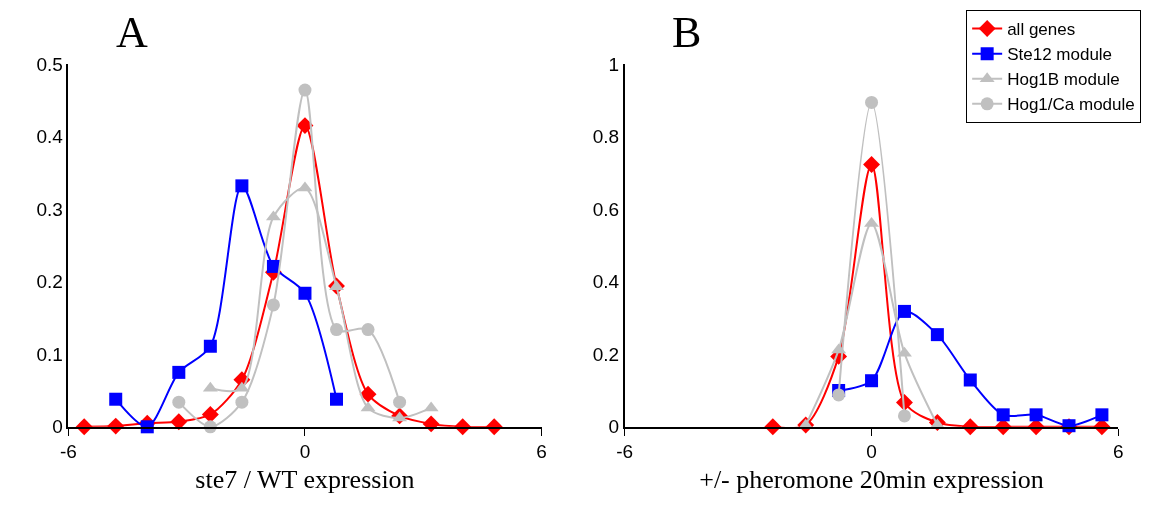 This screenshot has height=525, width=1153. I want to click on y-tick-label: 0.5, so click(49, 64).